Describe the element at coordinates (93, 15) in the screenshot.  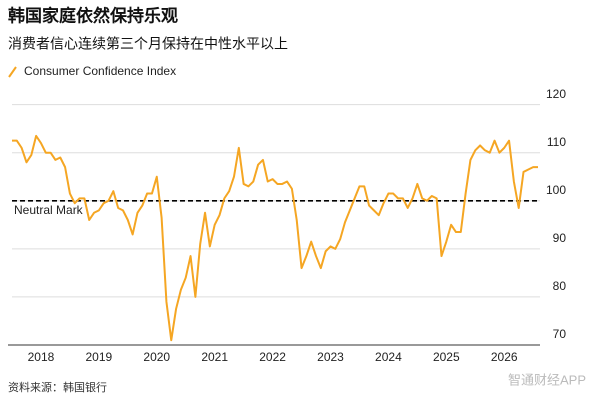
I see `chart-title: 韩国家庭依然保持乐观` at that location.